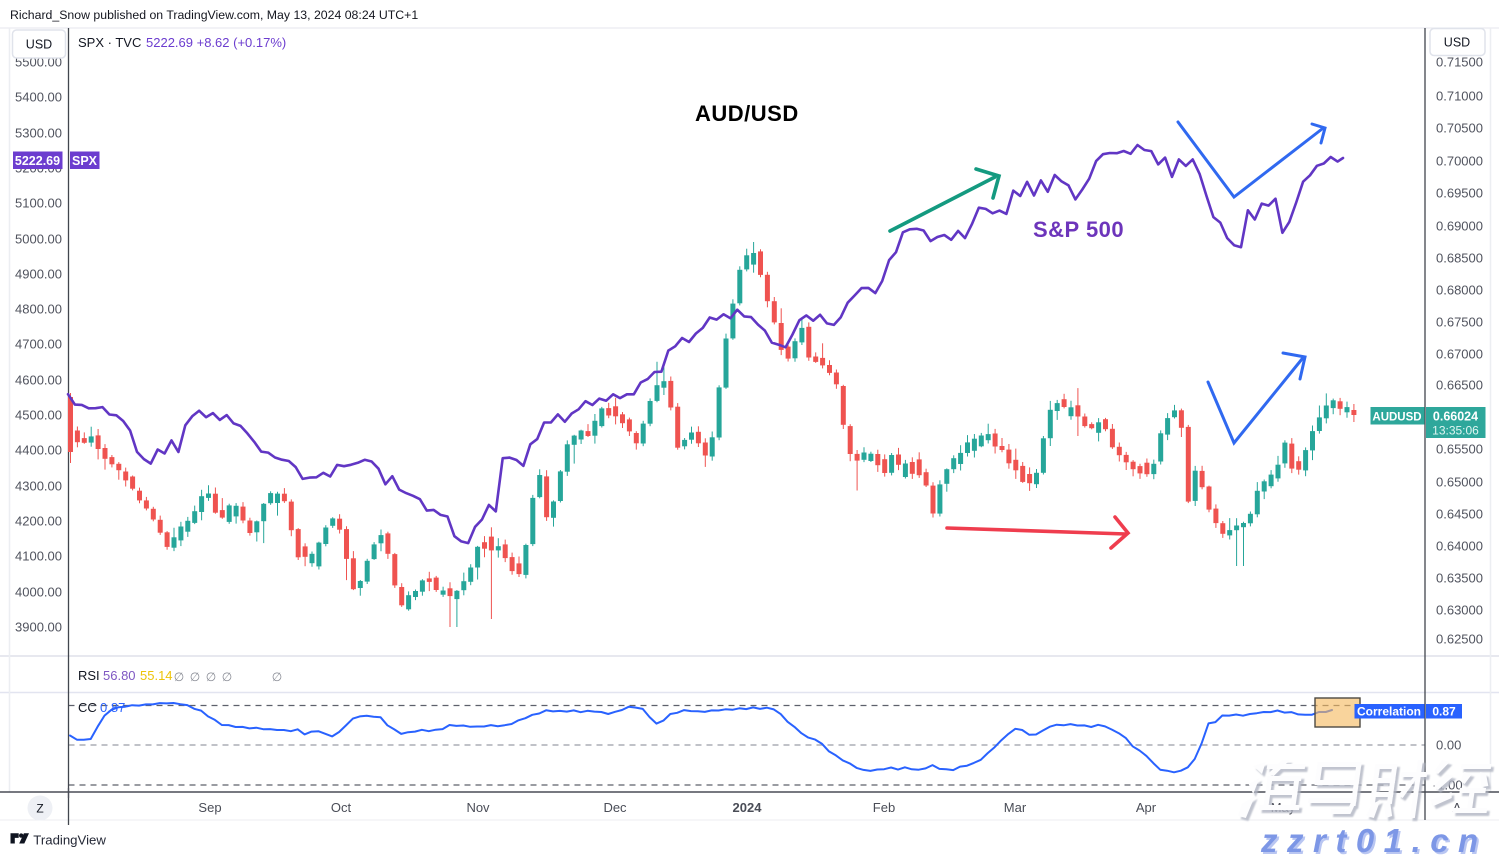 This screenshot has height=857, width=1499. Describe the element at coordinates (38, 450) in the screenshot. I see `svg-text: 4400.00` at that location.